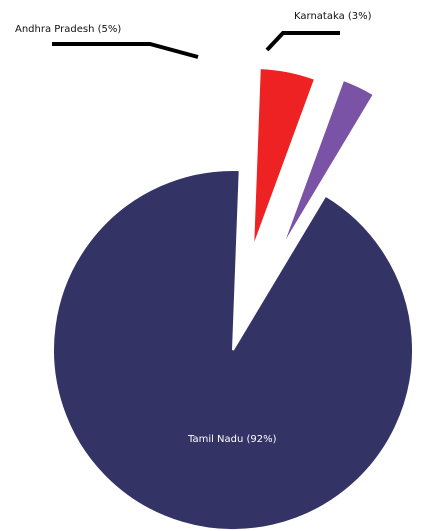  I want to click on leader-line-andhra-pradesh, so click(125, 50).